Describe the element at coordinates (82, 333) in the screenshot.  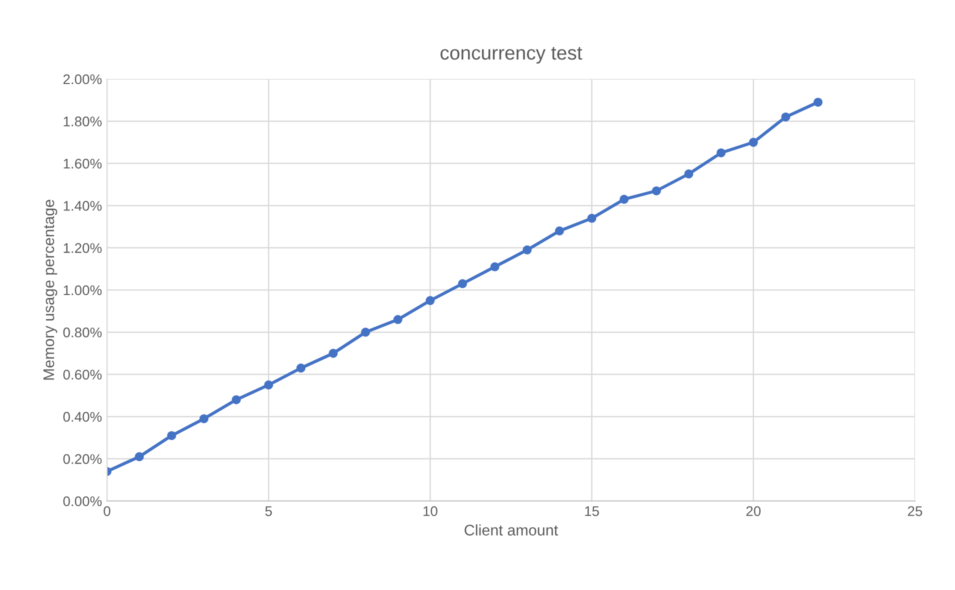
I see `y-tick-label: 0.80%` at that location.